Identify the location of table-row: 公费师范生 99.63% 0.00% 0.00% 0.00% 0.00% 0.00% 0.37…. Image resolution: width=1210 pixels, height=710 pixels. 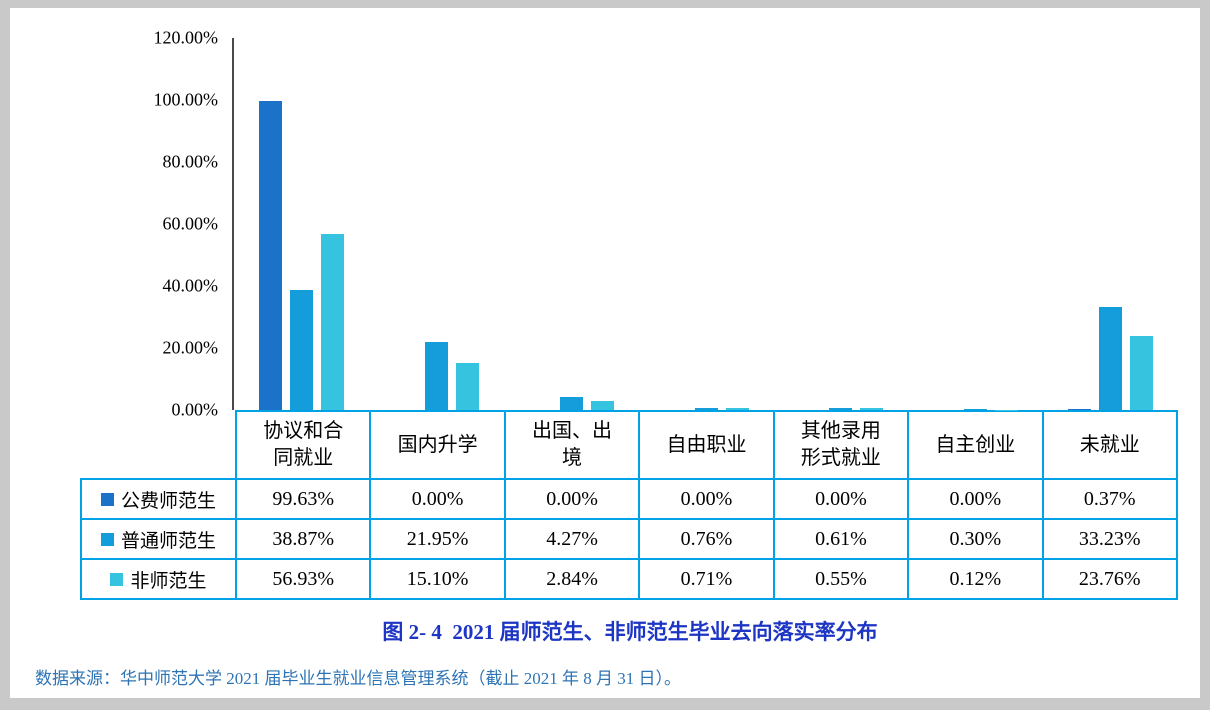
(629, 499).